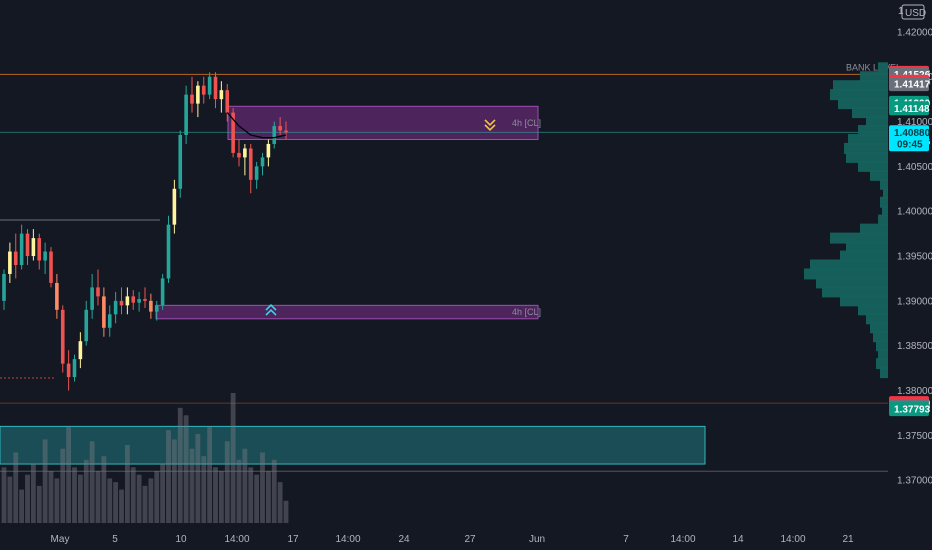  What do you see at coordinates (914, 122) in the screenshot?
I see `y-tick: 1.41000` at bounding box center [914, 122].